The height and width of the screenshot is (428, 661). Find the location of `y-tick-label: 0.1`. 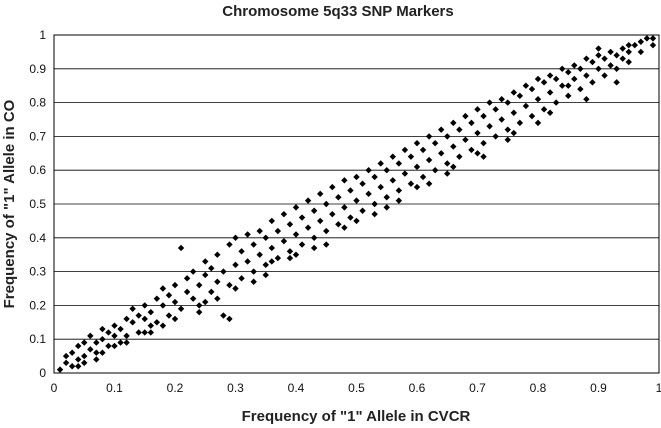

y-tick-label: 0.1 is located at coordinates (37, 339).